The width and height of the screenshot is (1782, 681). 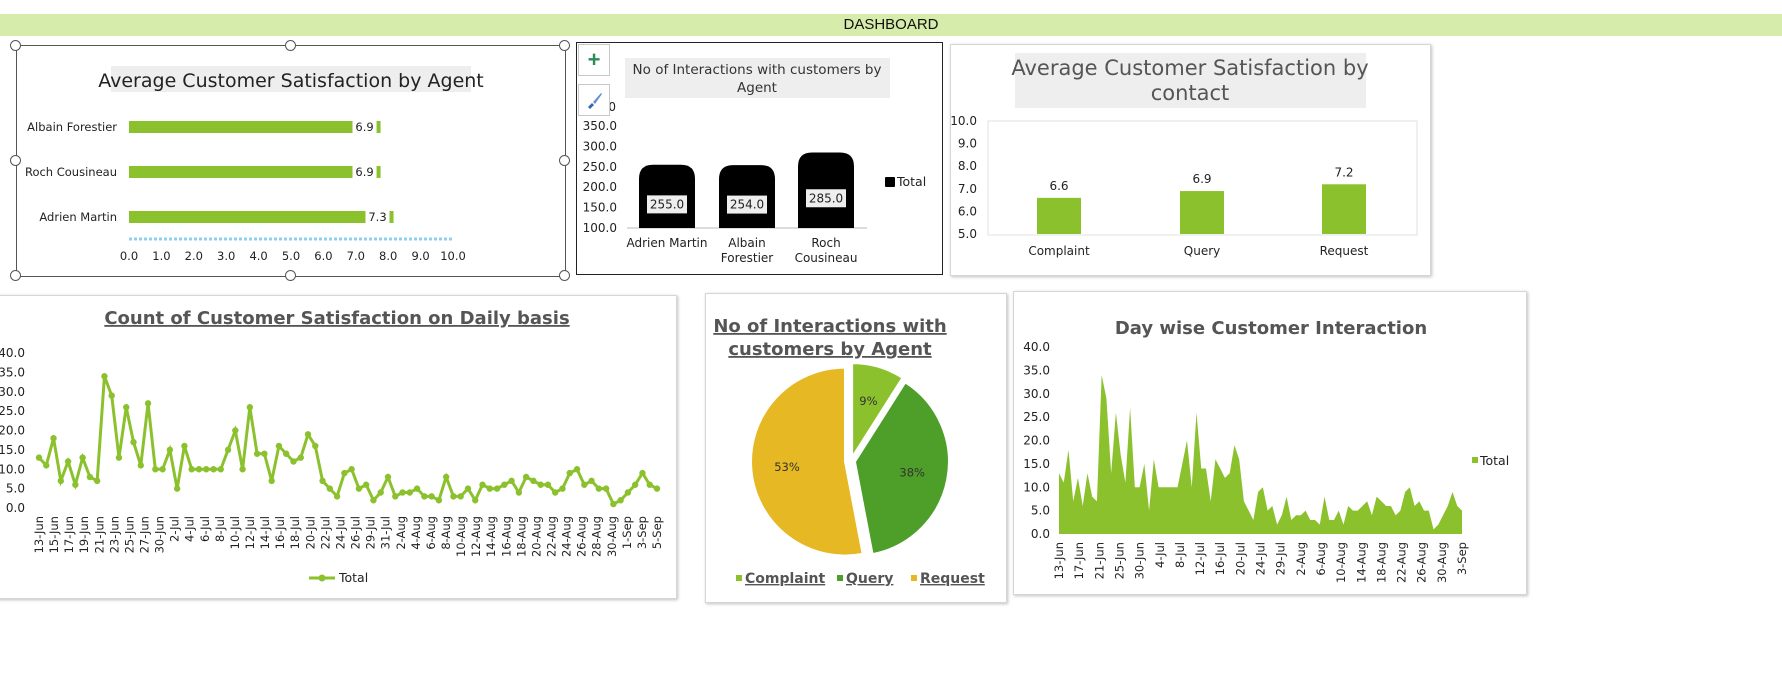 I want to click on tick-label: 10.0, so click(x=453, y=256).